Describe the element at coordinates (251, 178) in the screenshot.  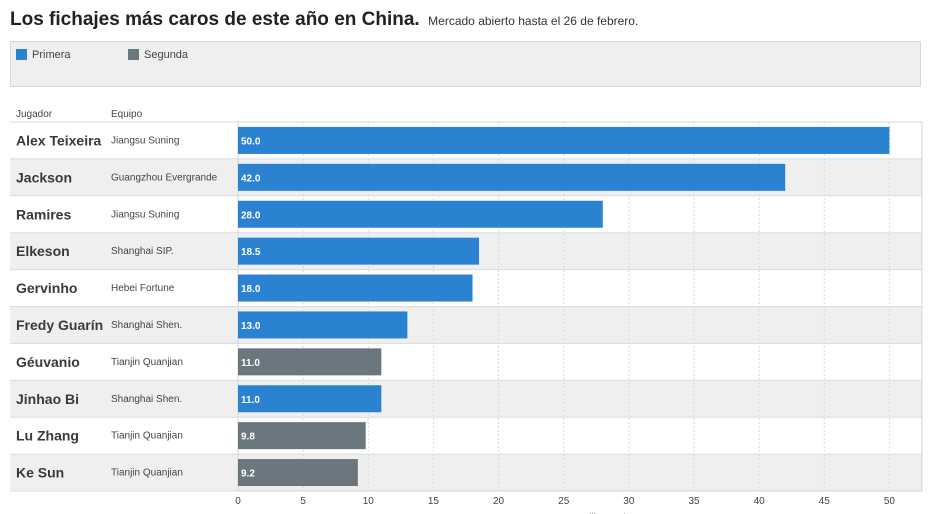
I see `bar-value-label-jackson: 42.0` at that location.